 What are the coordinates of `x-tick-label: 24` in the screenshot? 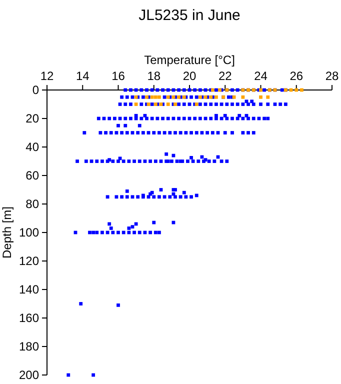 It's located at (261, 76).